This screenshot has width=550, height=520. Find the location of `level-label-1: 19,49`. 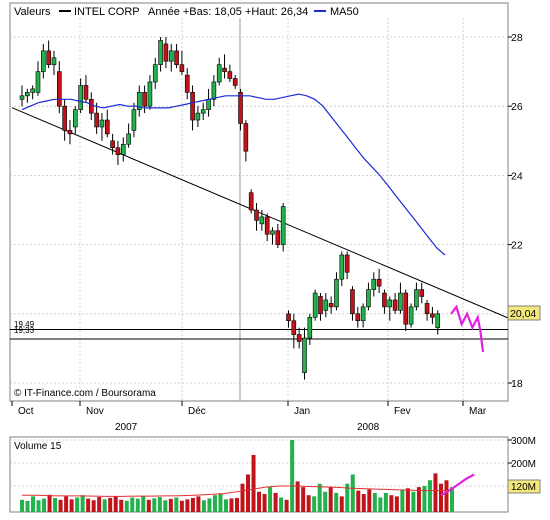

level-label-1: 19,49 is located at coordinates (24, 324).